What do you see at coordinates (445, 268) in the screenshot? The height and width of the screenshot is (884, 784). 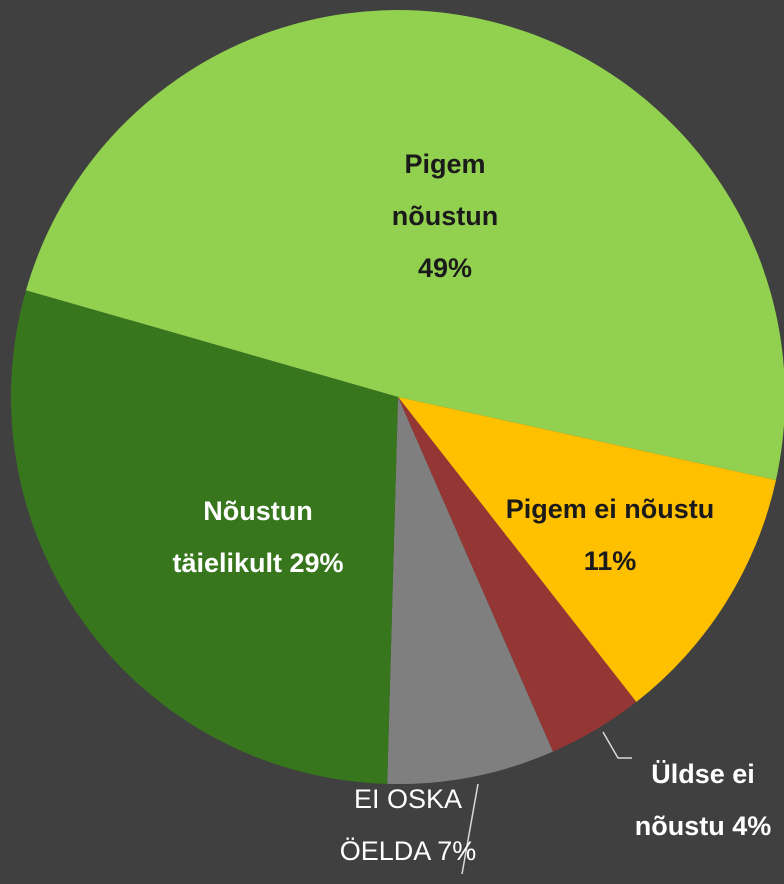 I see `value-label: 49%` at bounding box center [445, 268].